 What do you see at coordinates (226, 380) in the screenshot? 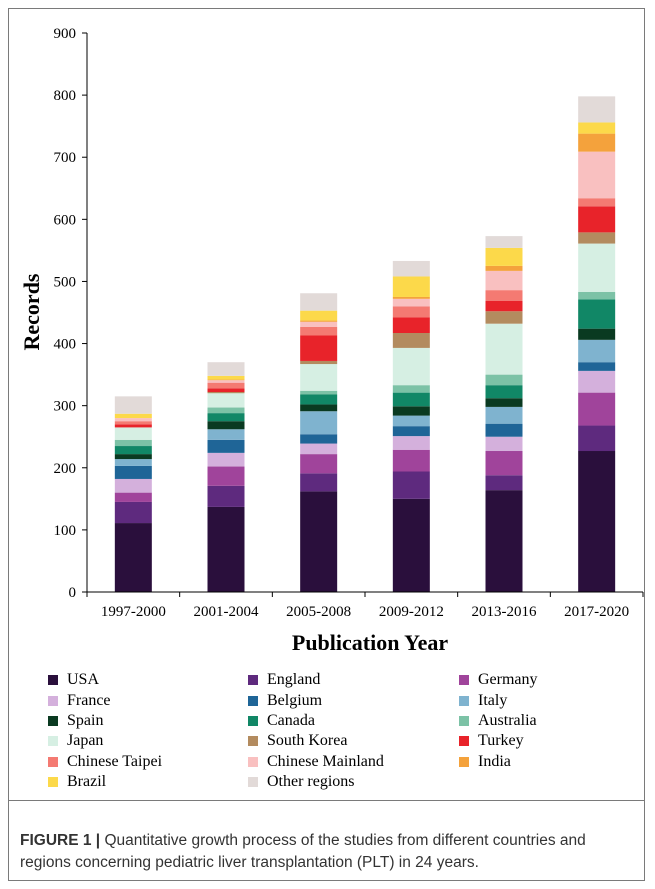
I see `bar-segment-india-2001-2004` at bounding box center [226, 380].